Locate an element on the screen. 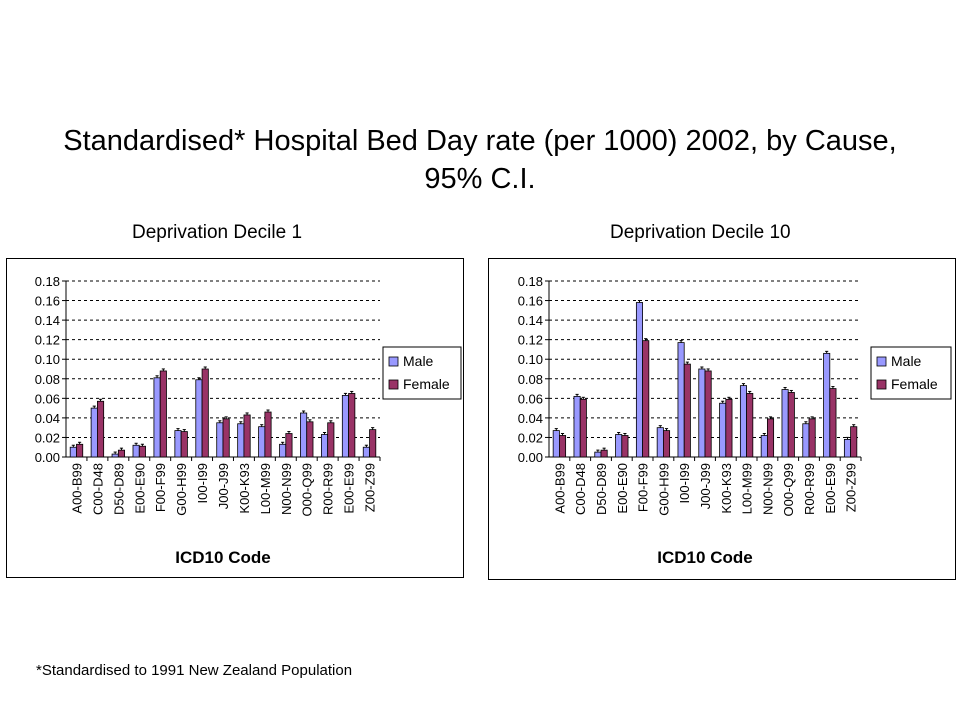 Image resolution: width=960 pixels, height=720 pixels. x-tick-label: J00-J99 is located at coordinates (223, 486).